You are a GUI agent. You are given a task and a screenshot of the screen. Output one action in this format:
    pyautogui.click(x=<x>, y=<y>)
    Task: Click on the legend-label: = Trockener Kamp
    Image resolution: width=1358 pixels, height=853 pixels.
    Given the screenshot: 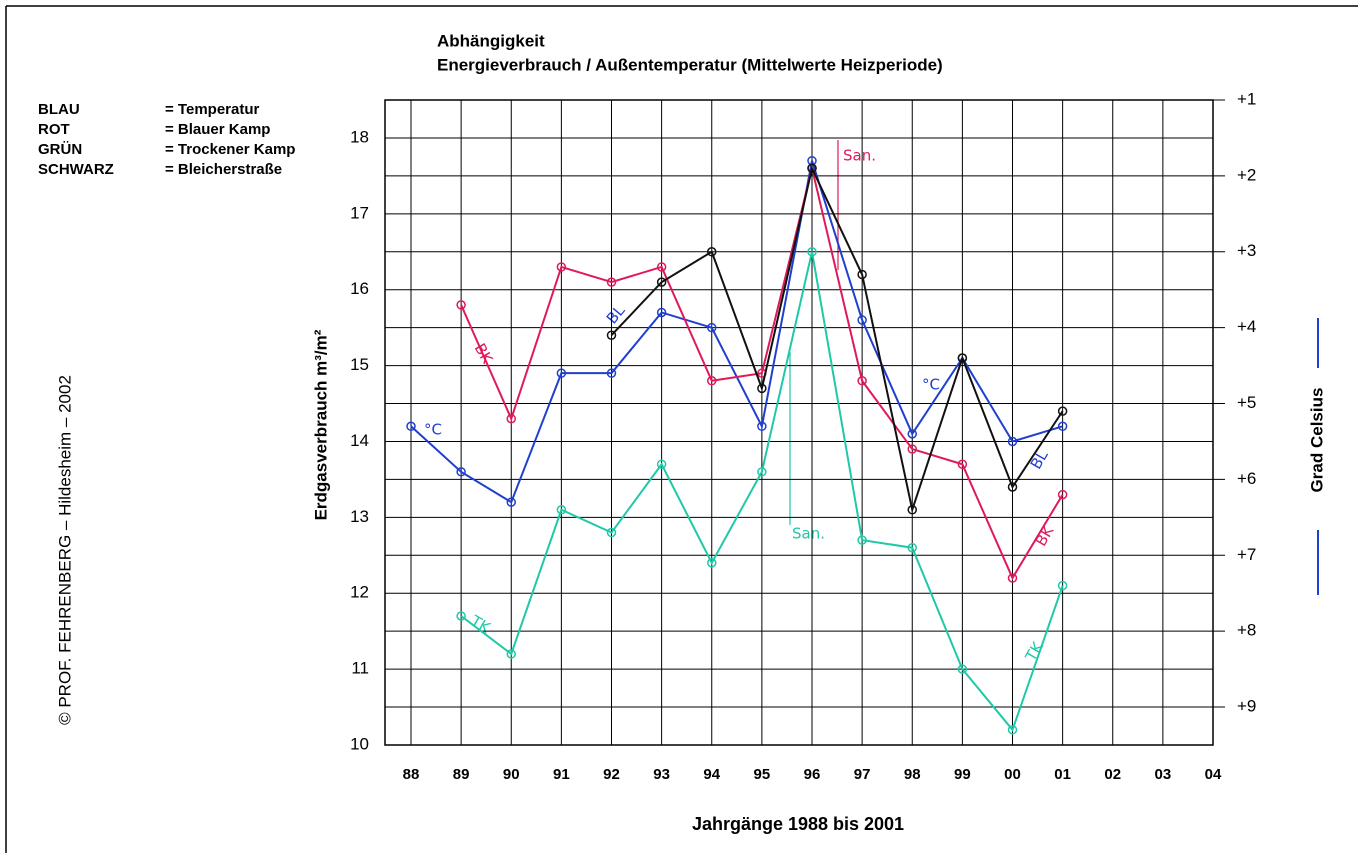 What is the action you would take?
    pyautogui.click(x=230, y=149)
    